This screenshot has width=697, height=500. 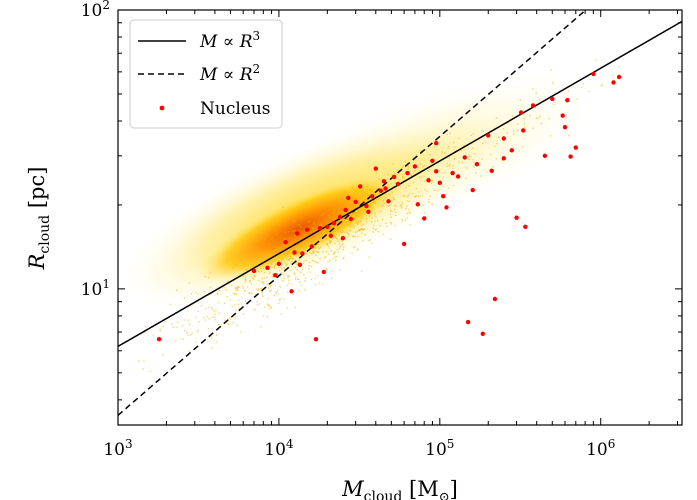 I want to click on legend-swatch-nucleus, so click(x=162, y=108).